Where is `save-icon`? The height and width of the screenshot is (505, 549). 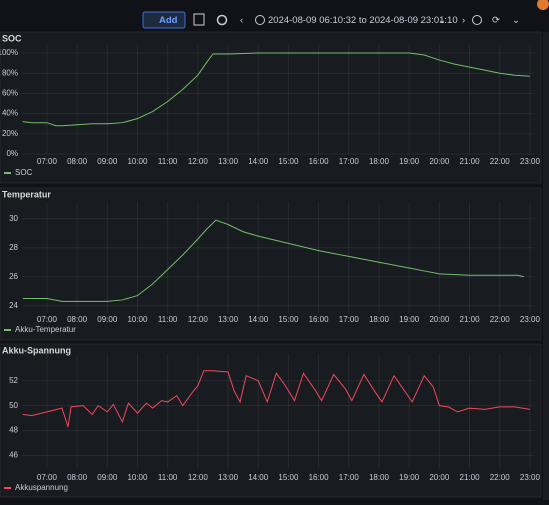 save-icon is located at coordinates (199, 19).